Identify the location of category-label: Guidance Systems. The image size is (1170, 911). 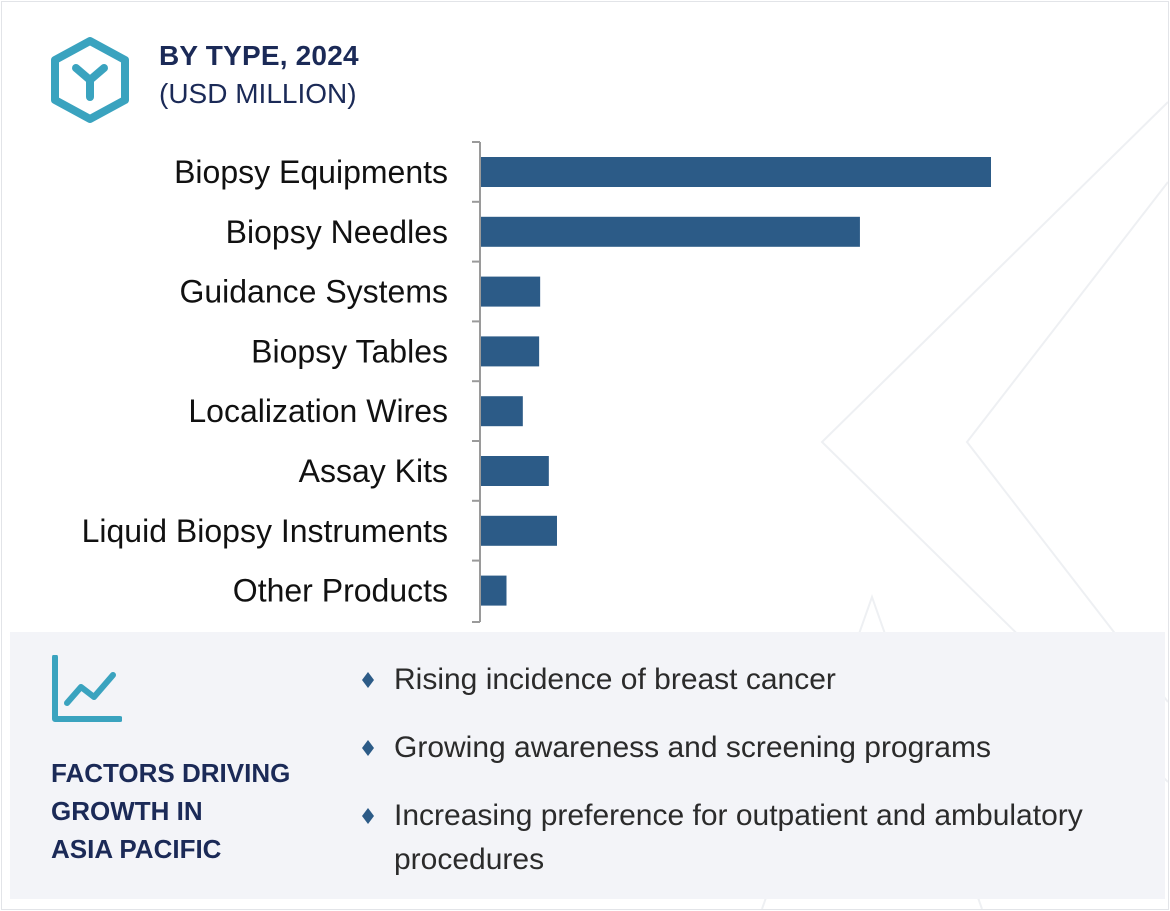
(313, 292).